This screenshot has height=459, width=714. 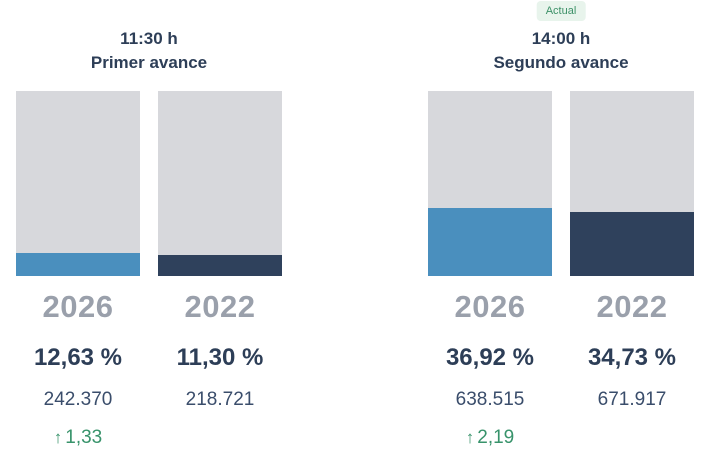 I want to click on bar-column-2026: 2026 12,63 % 242.370 ↑ 1,33, so click(x=78, y=270).